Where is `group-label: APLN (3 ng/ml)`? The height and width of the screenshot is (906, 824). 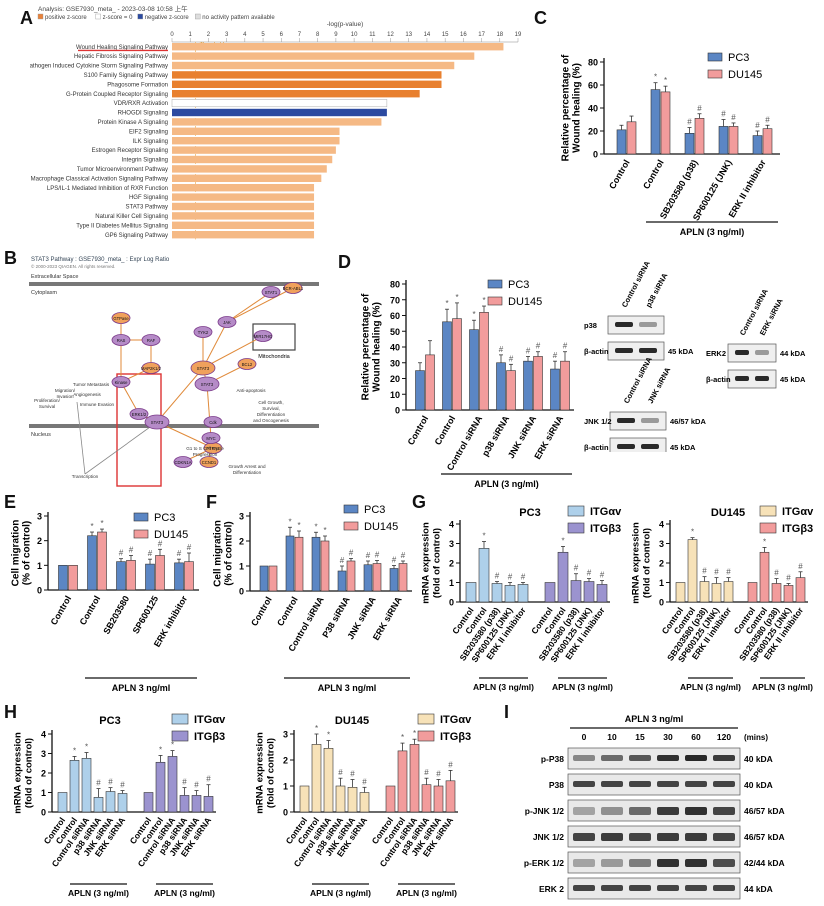
group-label: APLN (3 ng/ml) is located at coordinates (710, 687).